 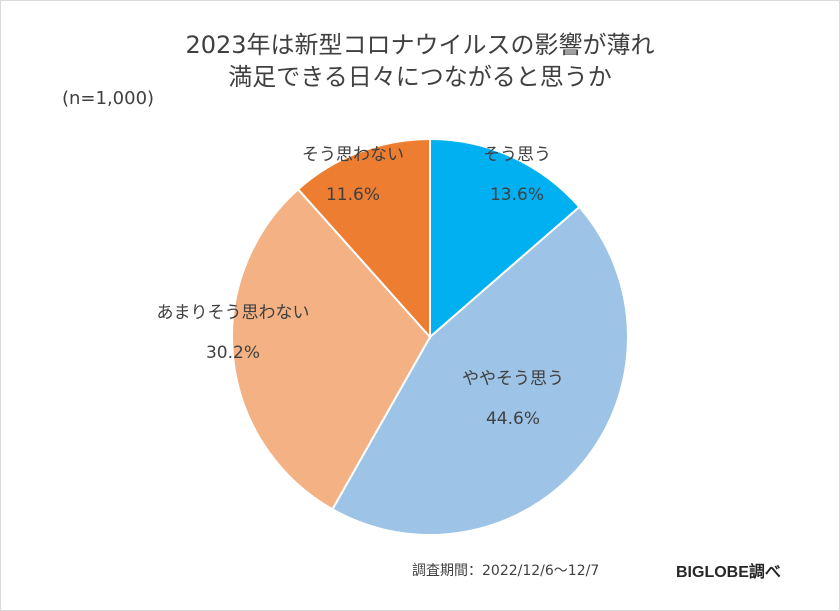 What do you see at coordinates (233, 313) in the screenshot?
I see `slice-category-label: あまりそう思わない` at bounding box center [233, 313].